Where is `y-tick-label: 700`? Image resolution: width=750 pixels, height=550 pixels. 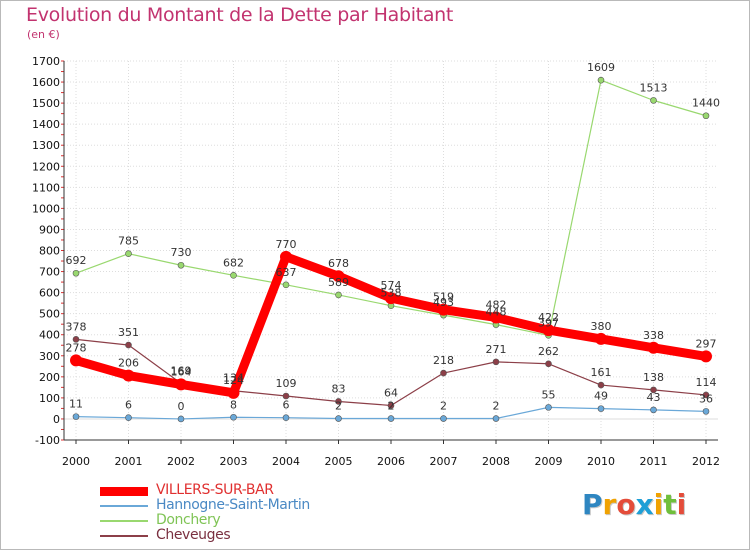
y-tick-label: 700 is located at coordinates (49, 272).